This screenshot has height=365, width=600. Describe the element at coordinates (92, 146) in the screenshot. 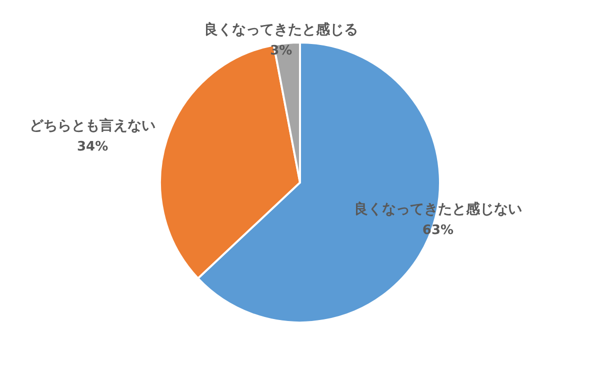

I see `data-label: 34%` at that location.